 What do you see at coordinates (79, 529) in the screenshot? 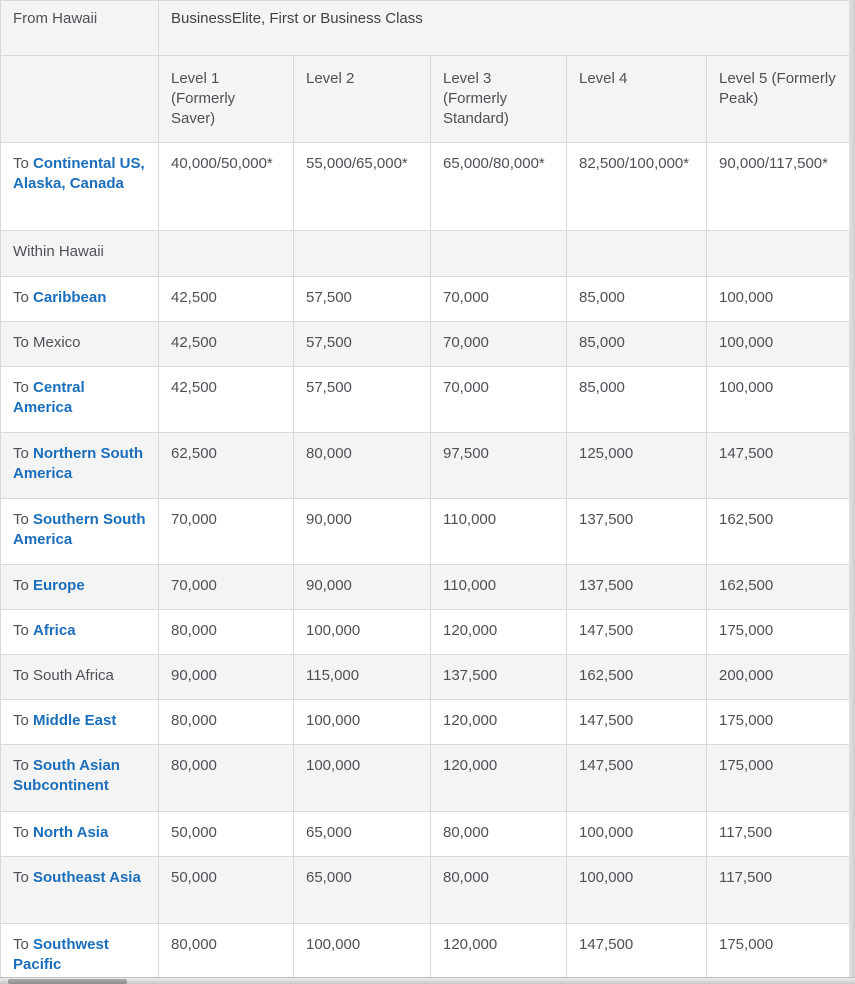
I see `destination-link: Southern South America` at bounding box center [79, 529].